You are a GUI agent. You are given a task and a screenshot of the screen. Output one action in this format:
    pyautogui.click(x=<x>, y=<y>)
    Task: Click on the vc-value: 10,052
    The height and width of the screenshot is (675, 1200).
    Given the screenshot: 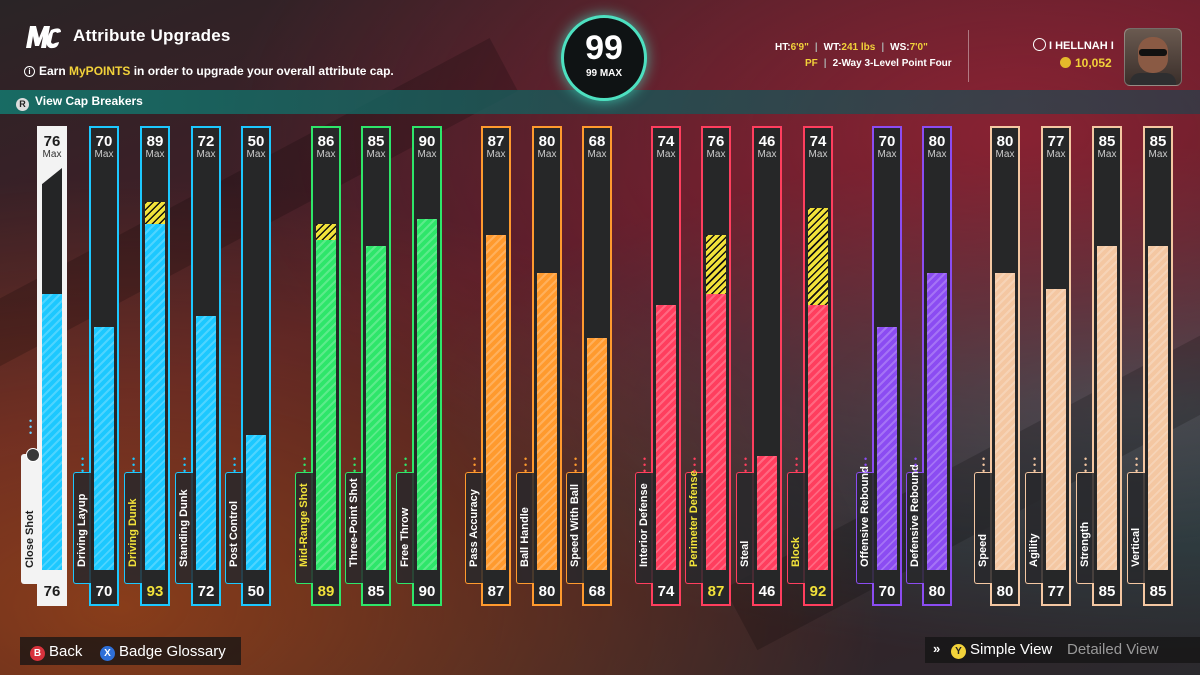 What is the action you would take?
    pyautogui.click(x=1093, y=63)
    